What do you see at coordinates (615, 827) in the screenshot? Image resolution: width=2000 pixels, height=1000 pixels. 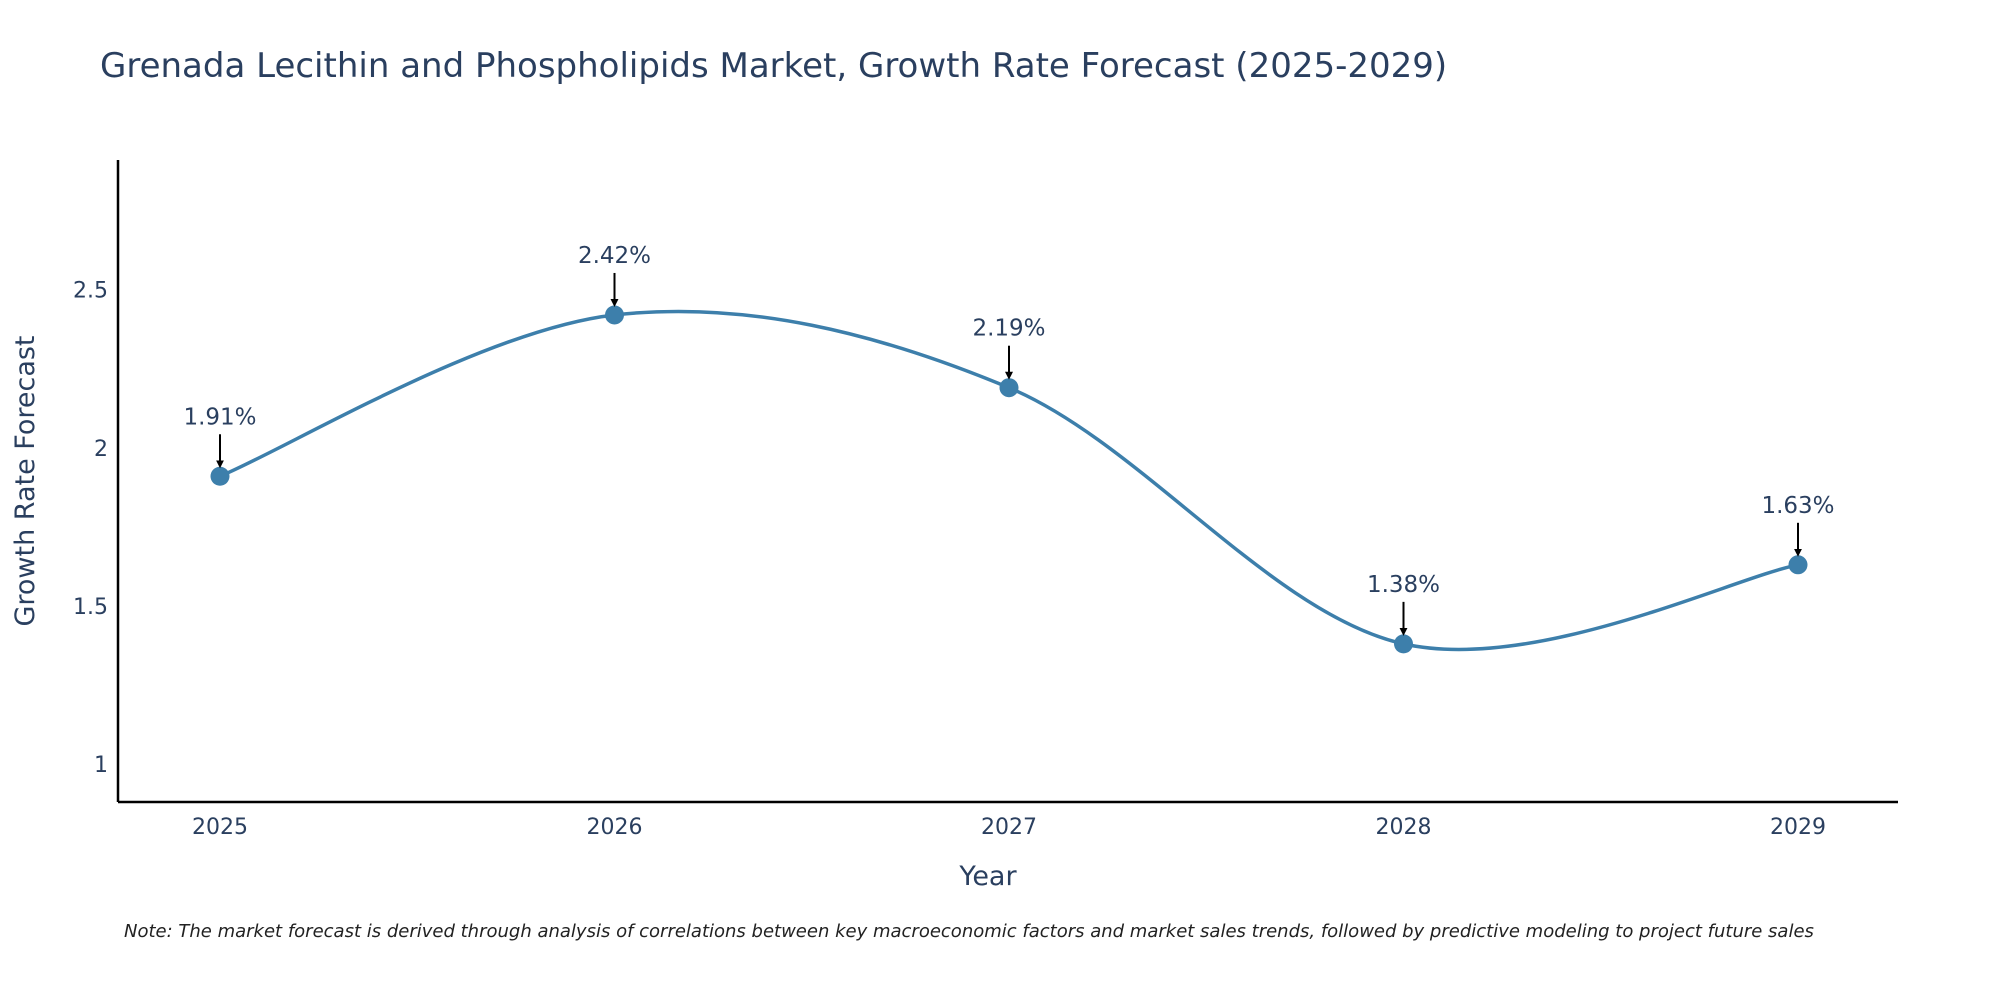 I see `x-tick-label: 2026` at bounding box center [615, 827].